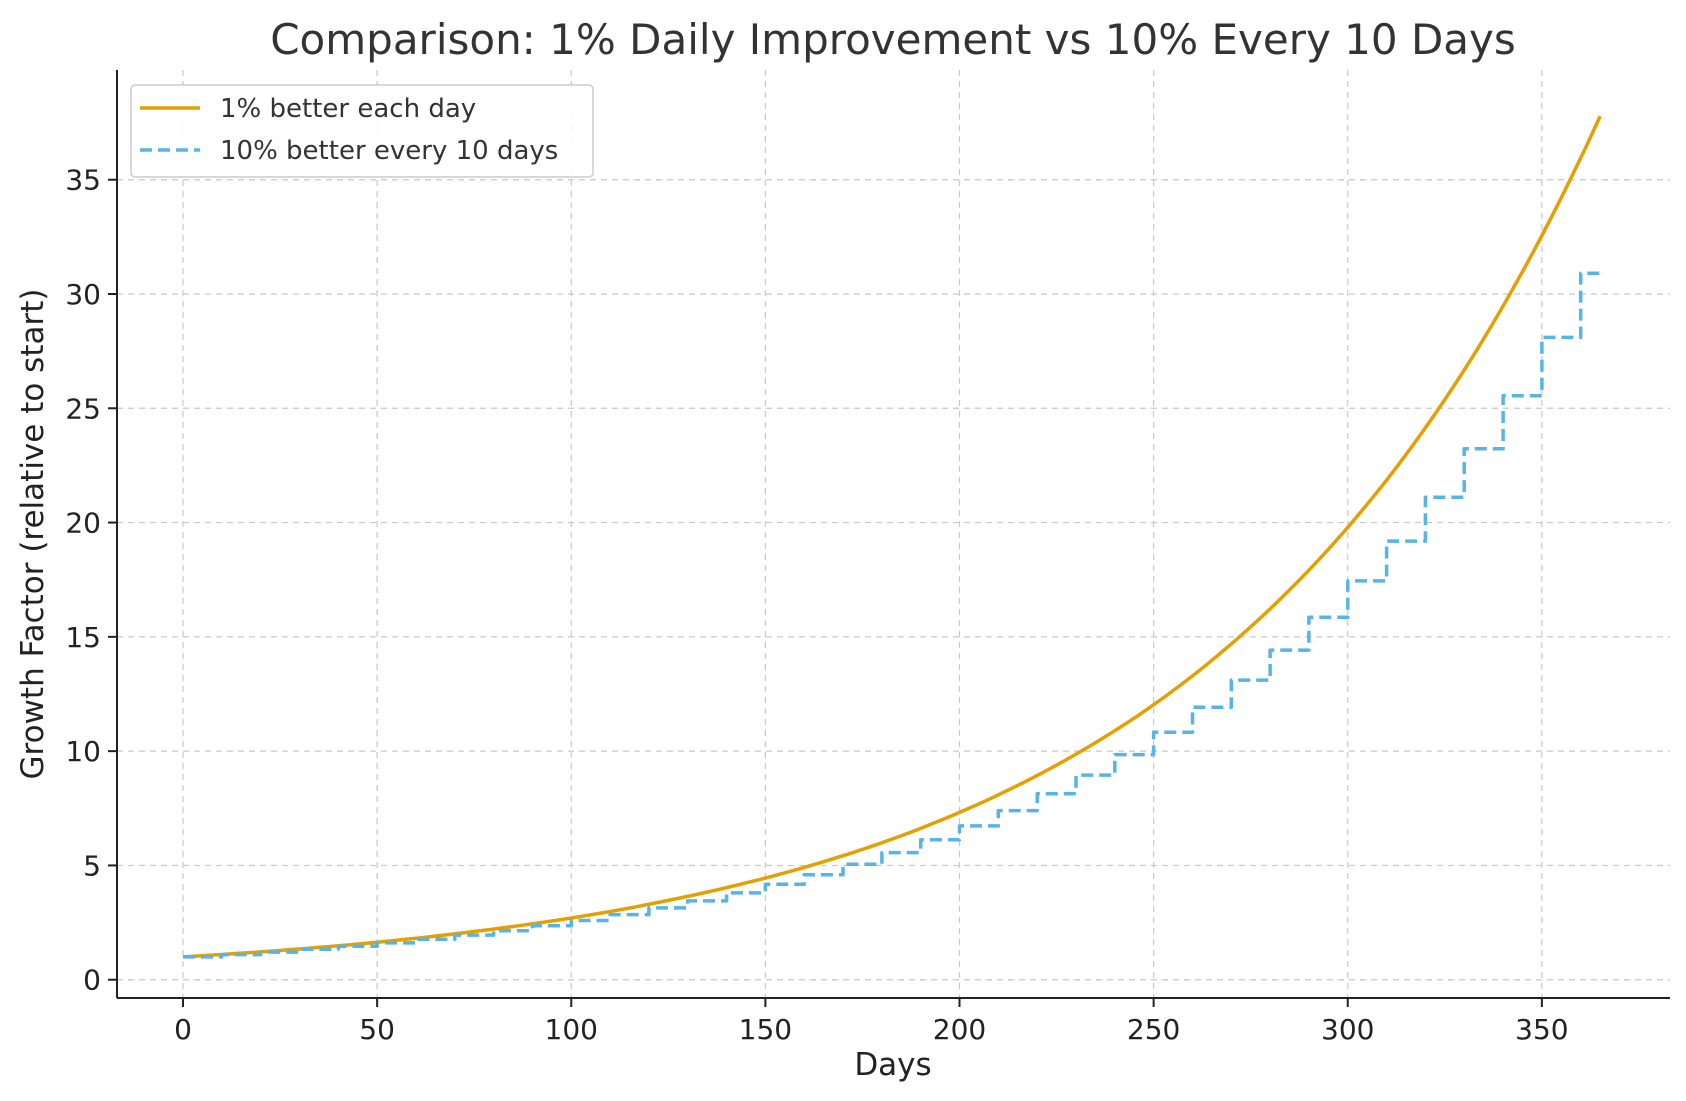  What do you see at coordinates (83, 294) in the screenshot?
I see `y-tick-label: 30` at bounding box center [83, 294].